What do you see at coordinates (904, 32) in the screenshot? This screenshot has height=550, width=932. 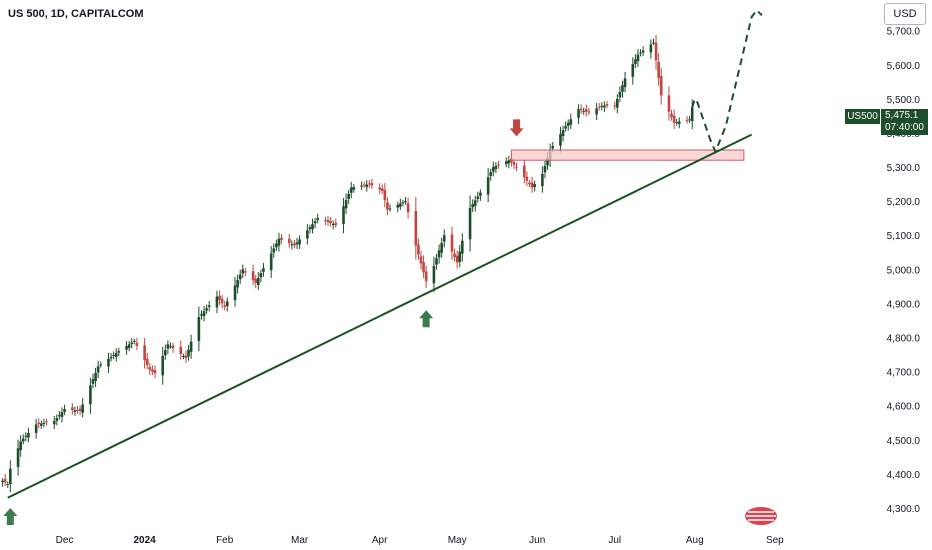 I see `y-tick-label: 5,700.0` at bounding box center [904, 32].